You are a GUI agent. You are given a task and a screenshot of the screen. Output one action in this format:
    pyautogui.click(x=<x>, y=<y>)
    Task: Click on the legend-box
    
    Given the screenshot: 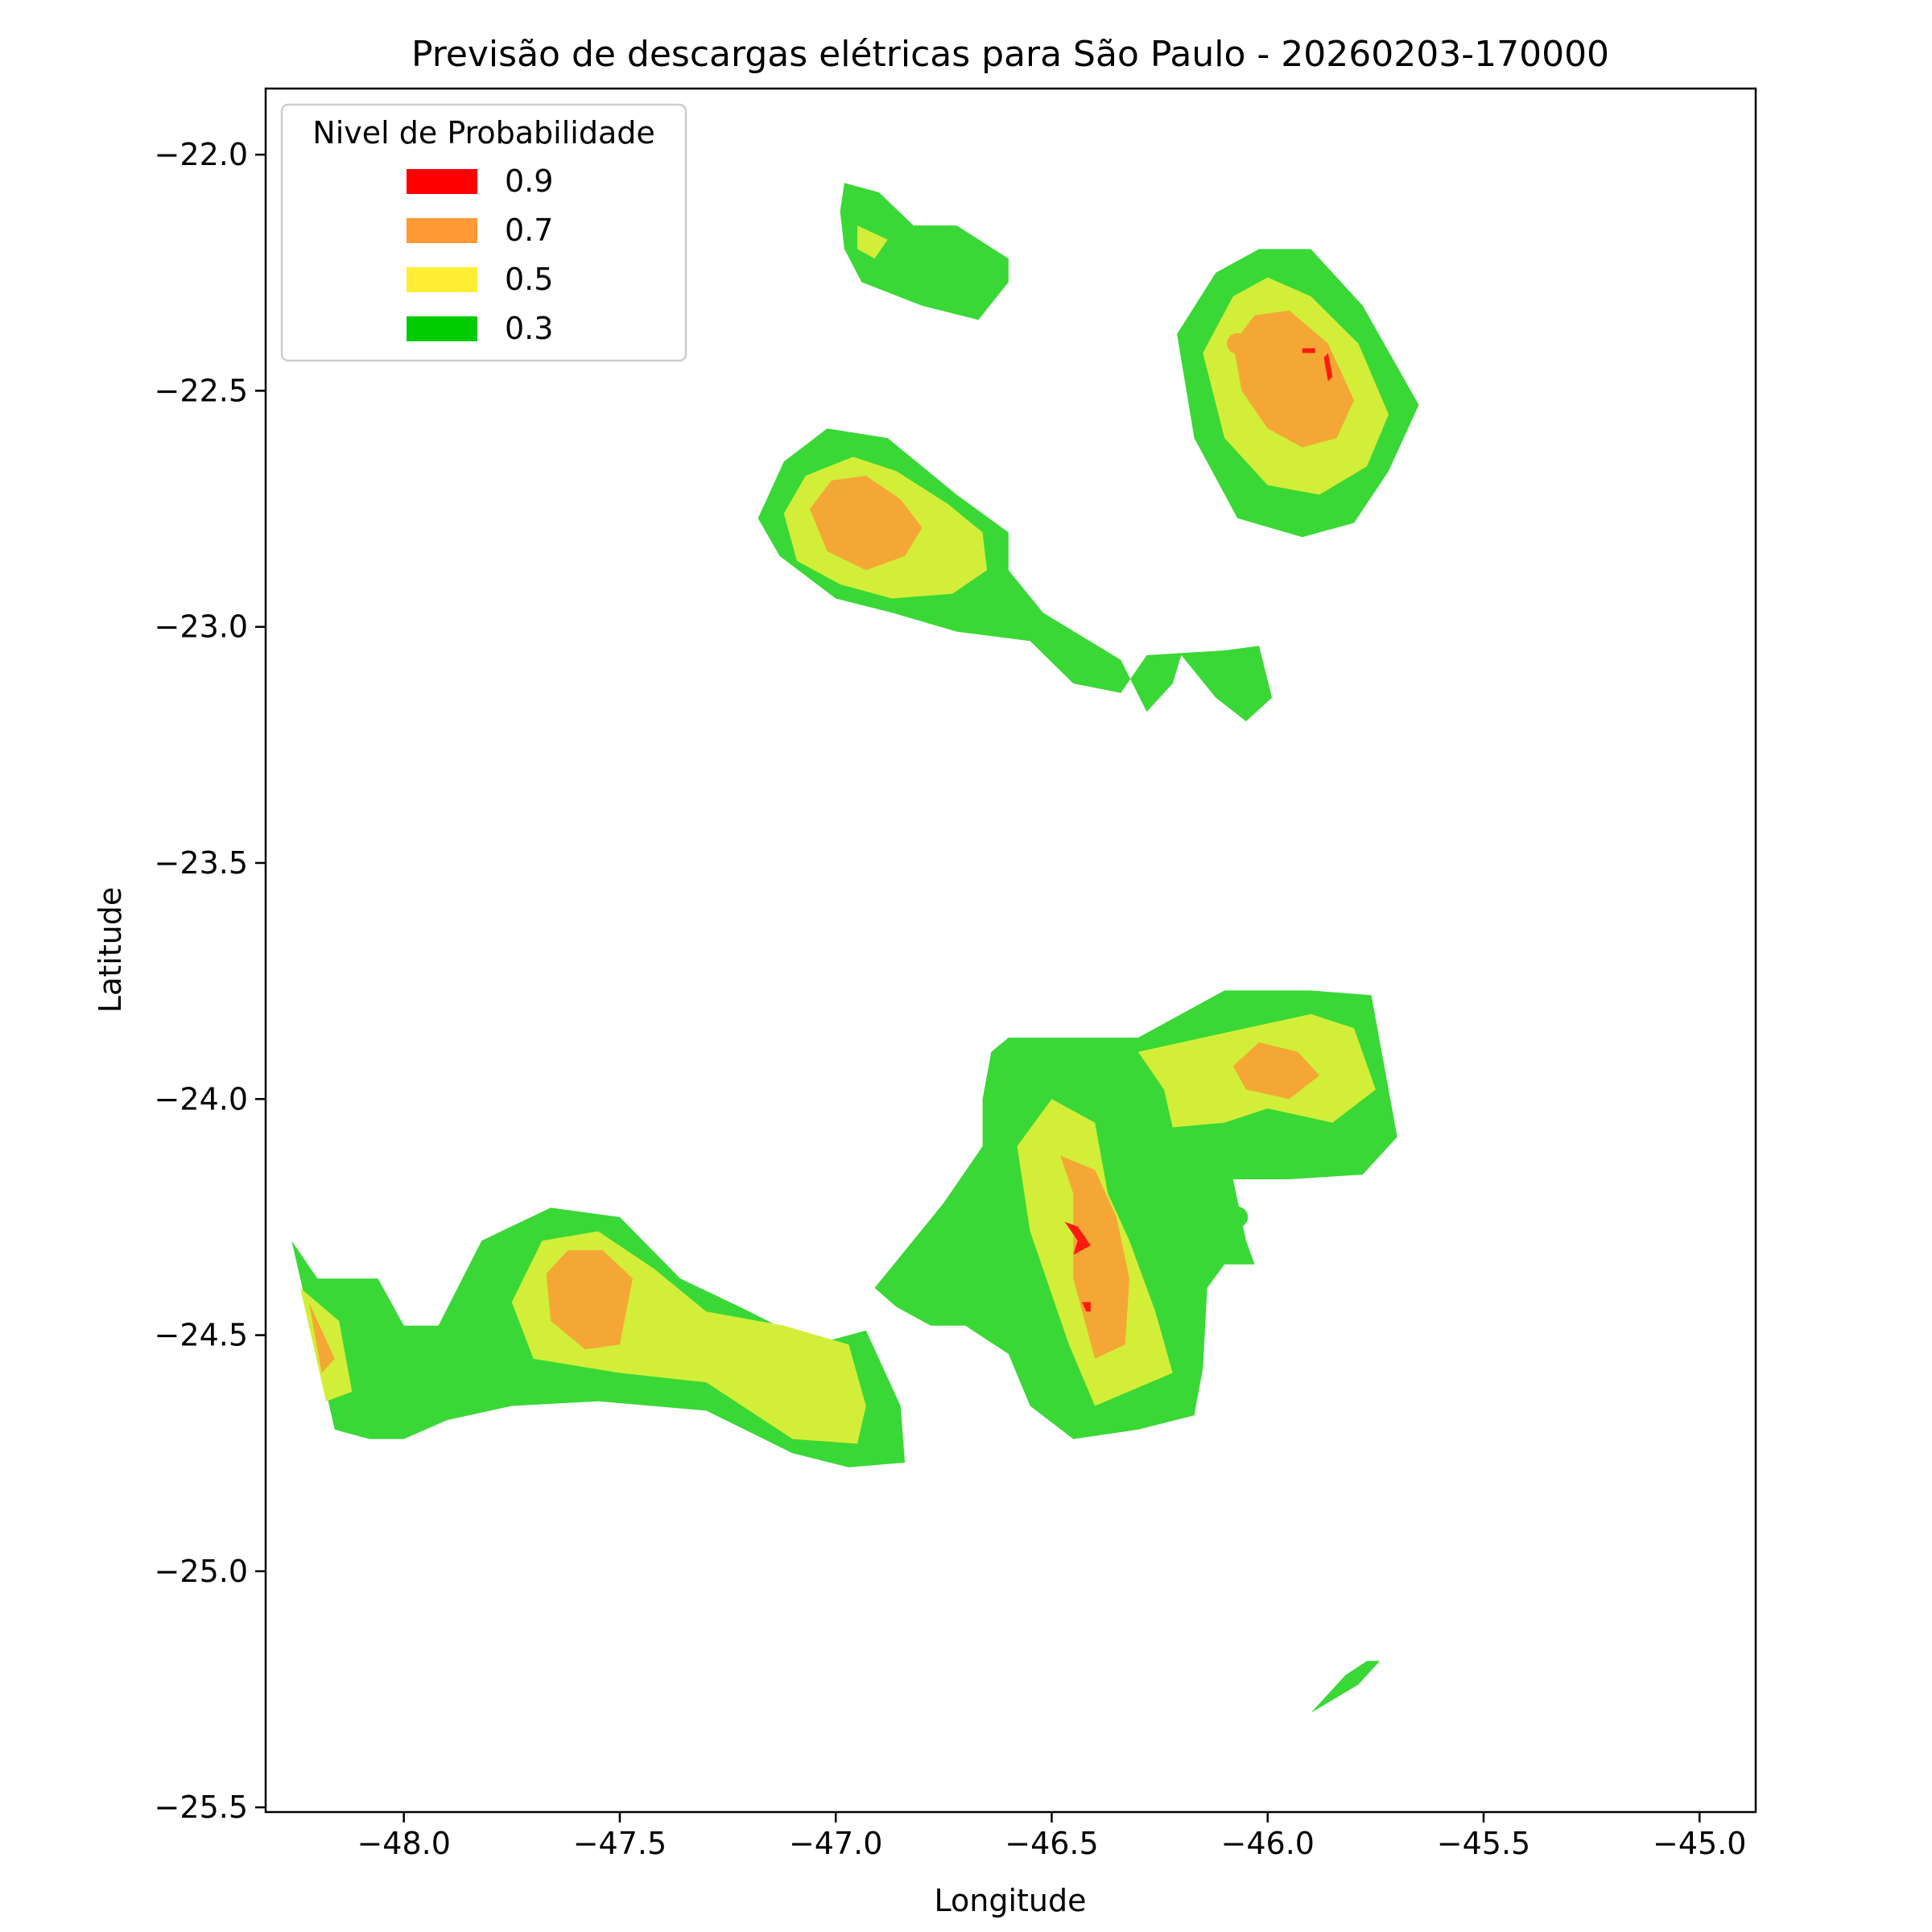 What is the action you would take?
    pyautogui.click(x=483, y=232)
    